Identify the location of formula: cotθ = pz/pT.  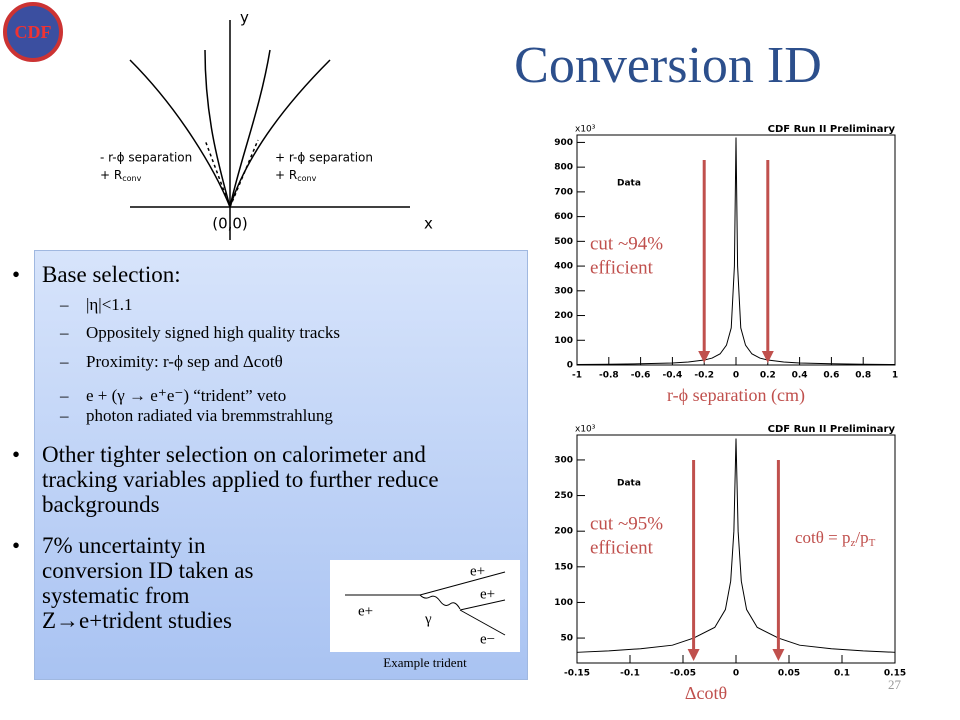
(835, 538).